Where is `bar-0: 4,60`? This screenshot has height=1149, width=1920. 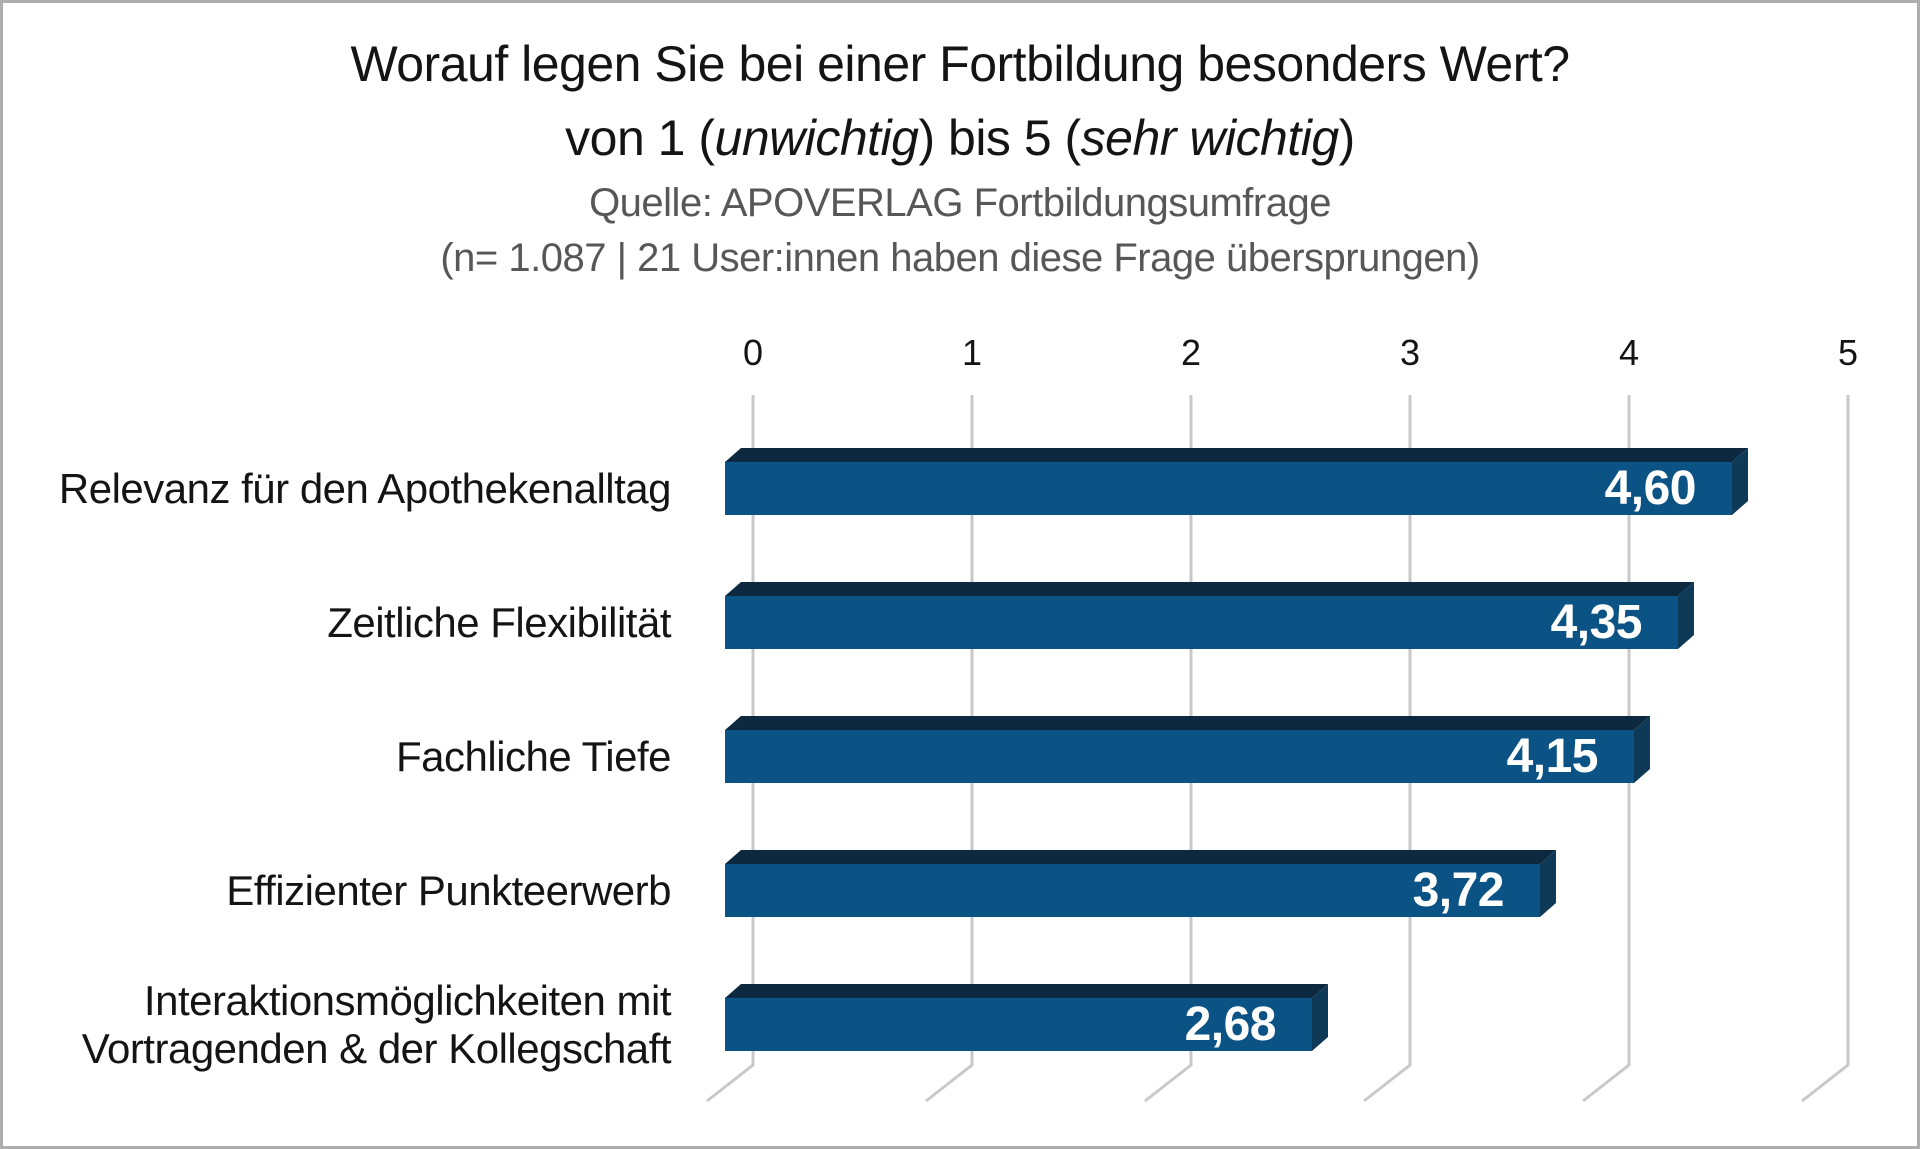
bar-0: 4,60 is located at coordinates (1228, 488).